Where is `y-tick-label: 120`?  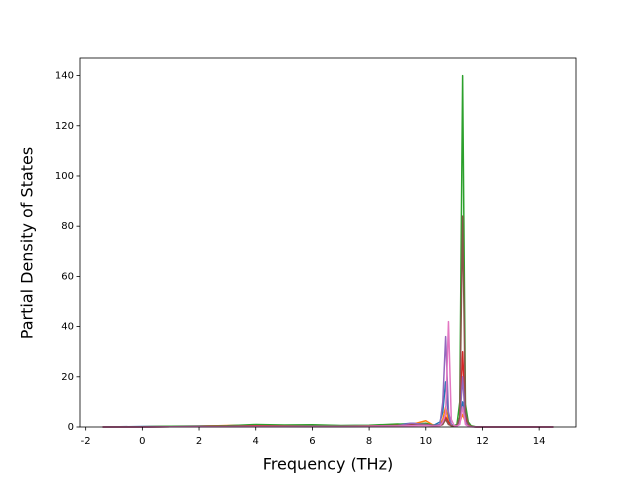 y-tick-label: 120 is located at coordinates (64, 126).